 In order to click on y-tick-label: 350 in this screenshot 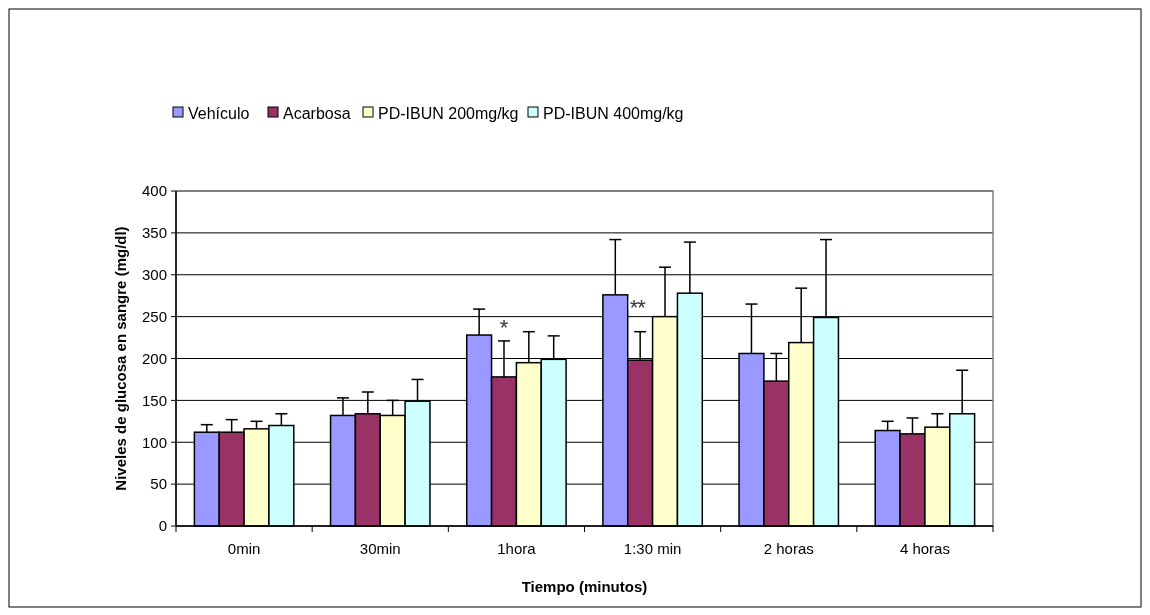, I will do `click(154, 233)`.